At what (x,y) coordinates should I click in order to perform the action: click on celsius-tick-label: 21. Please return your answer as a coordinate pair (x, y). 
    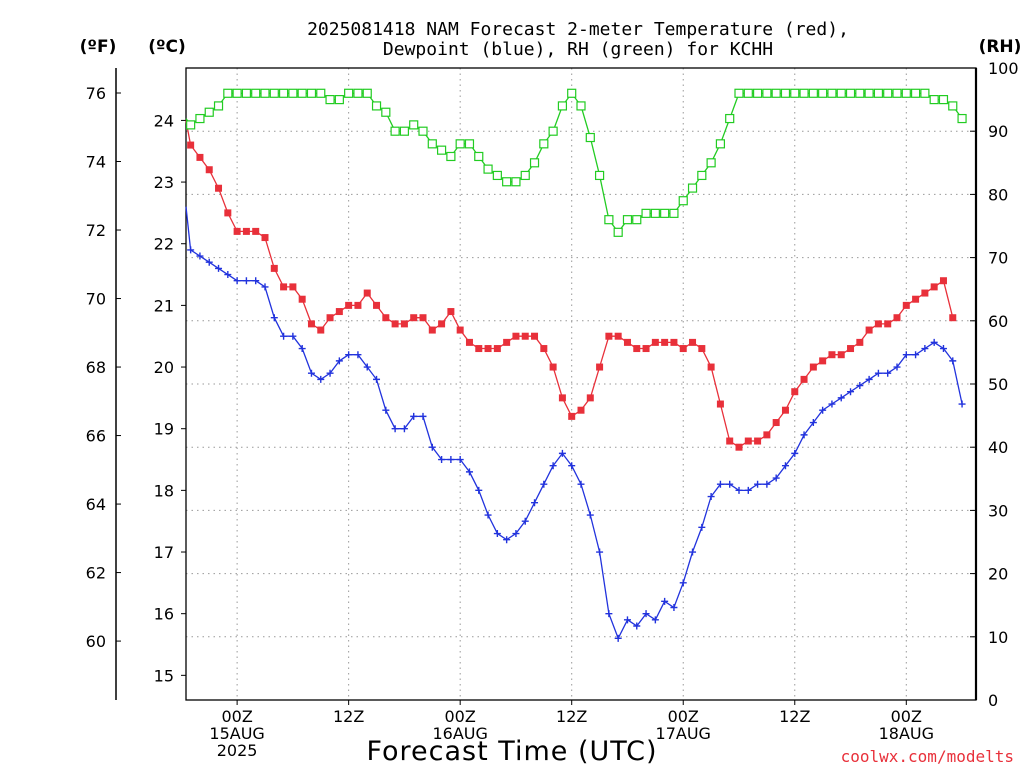
    Looking at the image, I should click on (164, 305).